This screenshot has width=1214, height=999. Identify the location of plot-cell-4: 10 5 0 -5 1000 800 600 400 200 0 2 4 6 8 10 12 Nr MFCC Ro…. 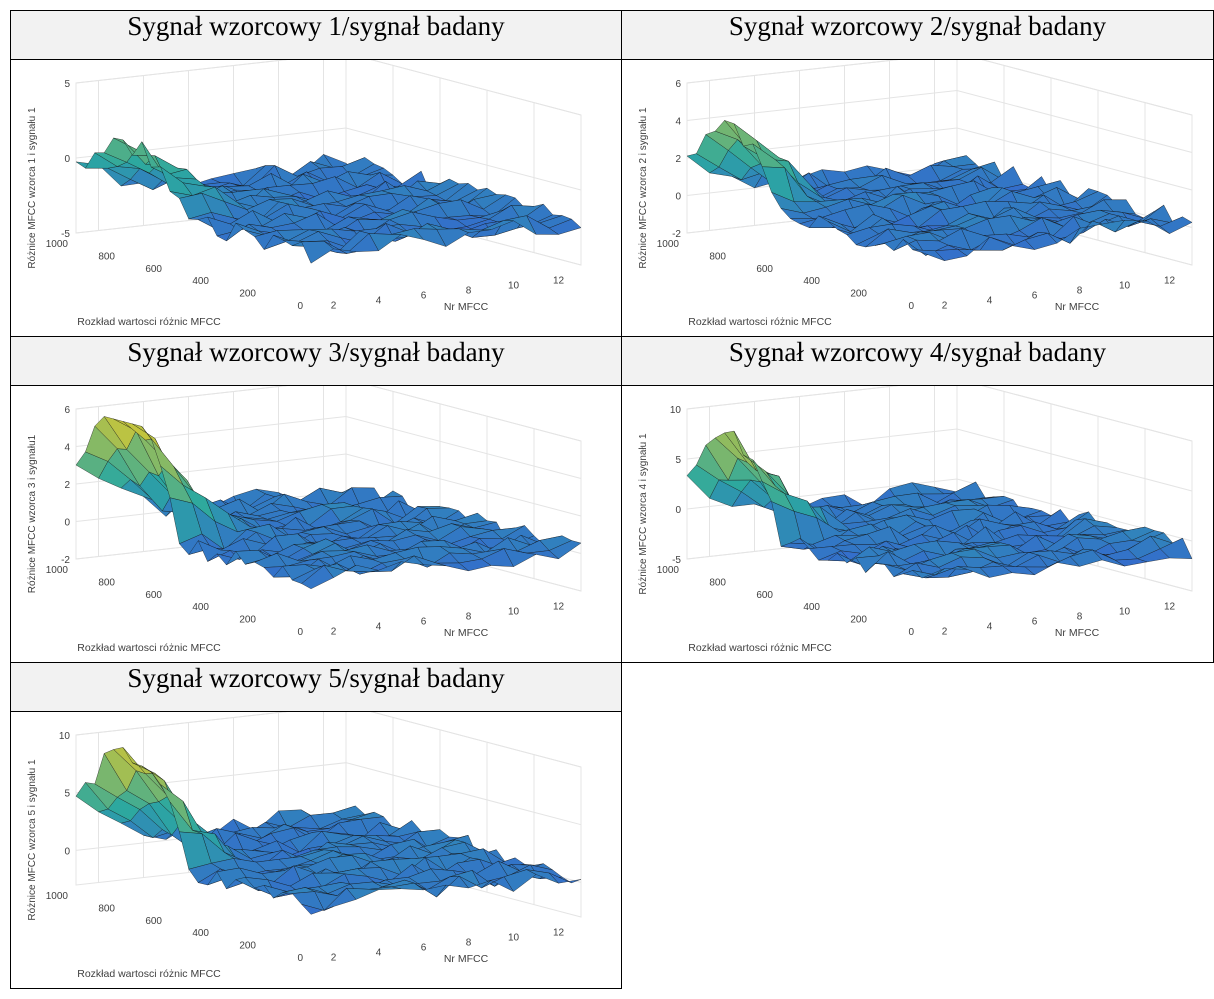
(917, 524).